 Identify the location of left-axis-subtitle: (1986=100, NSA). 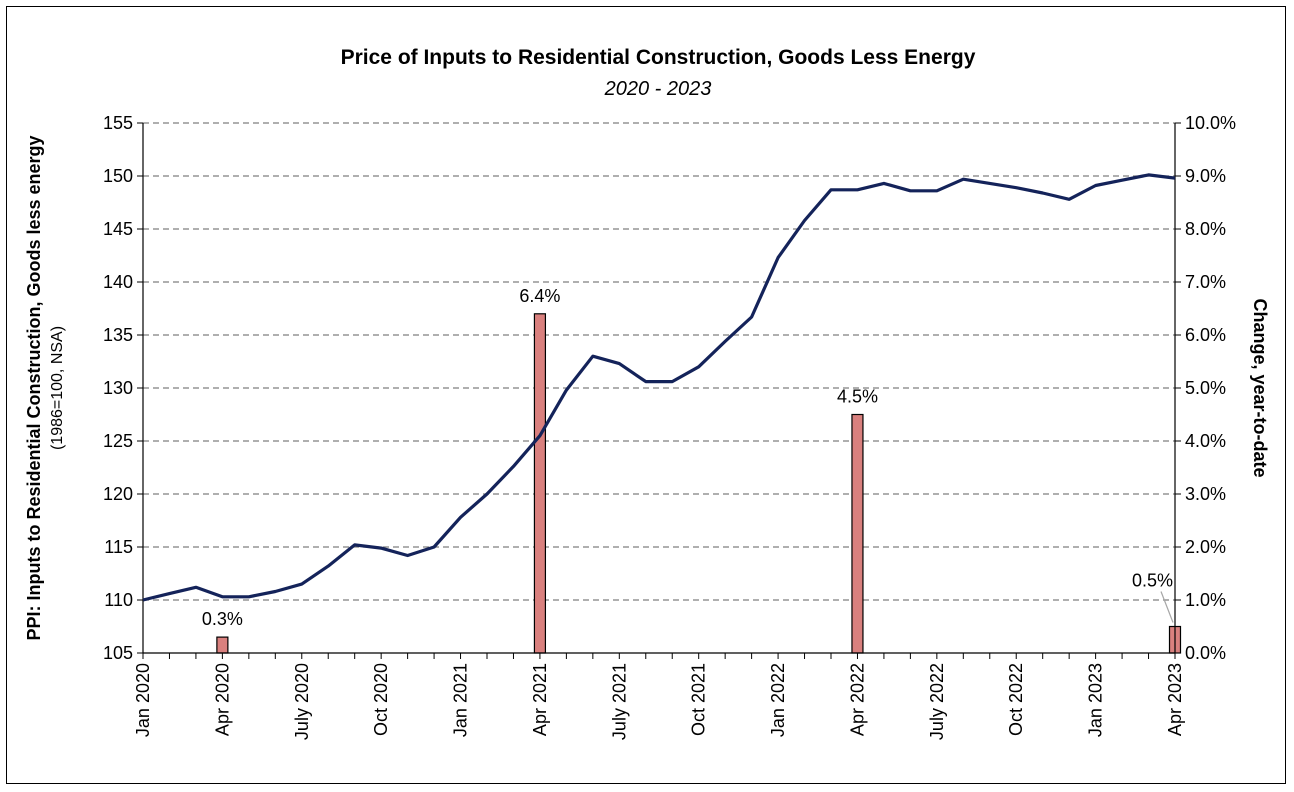
(57, 388).